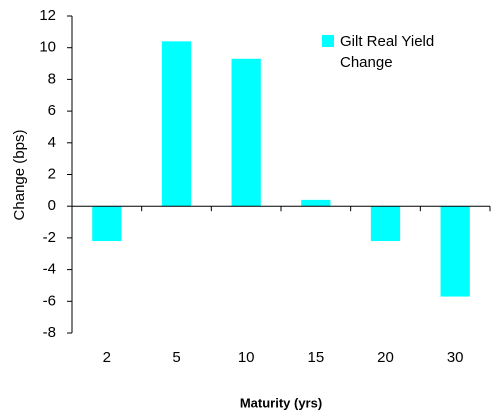  I want to click on legend-swatch, so click(328, 41).